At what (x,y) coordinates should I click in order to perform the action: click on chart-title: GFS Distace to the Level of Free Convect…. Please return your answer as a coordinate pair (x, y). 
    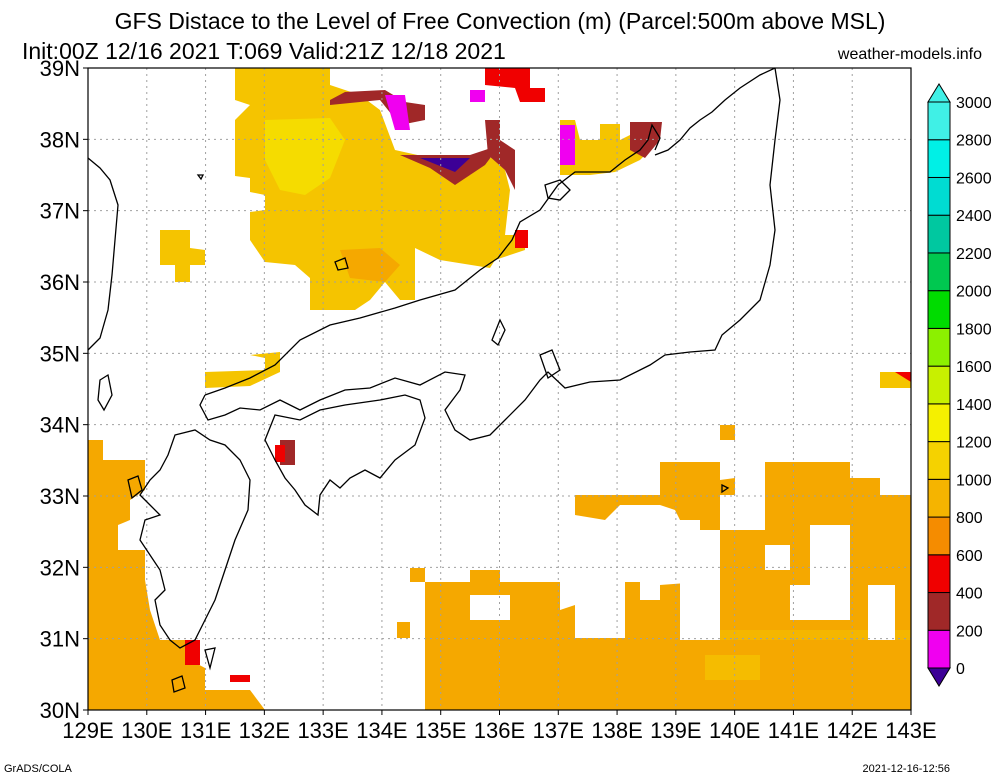
    Looking at the image, I should click on (500, 21).